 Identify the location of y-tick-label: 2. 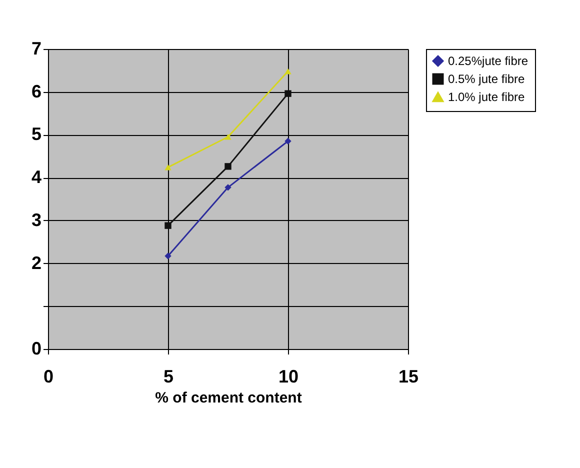
(36, 262).